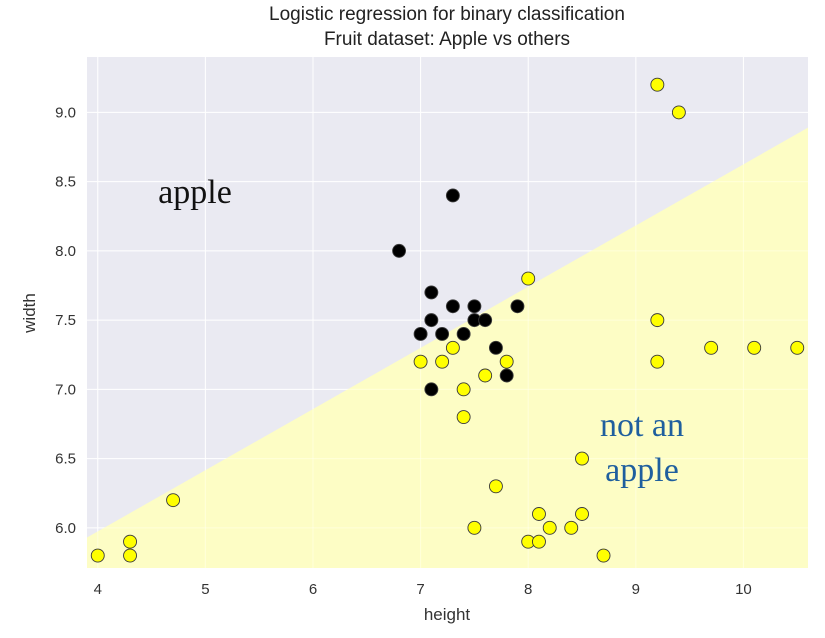 The height and width of the screenshot is (638, 825). Describe the element at coordinates (642, 425) in the screenshot. I see `not-apple-region-label-line1: not an` at that location.